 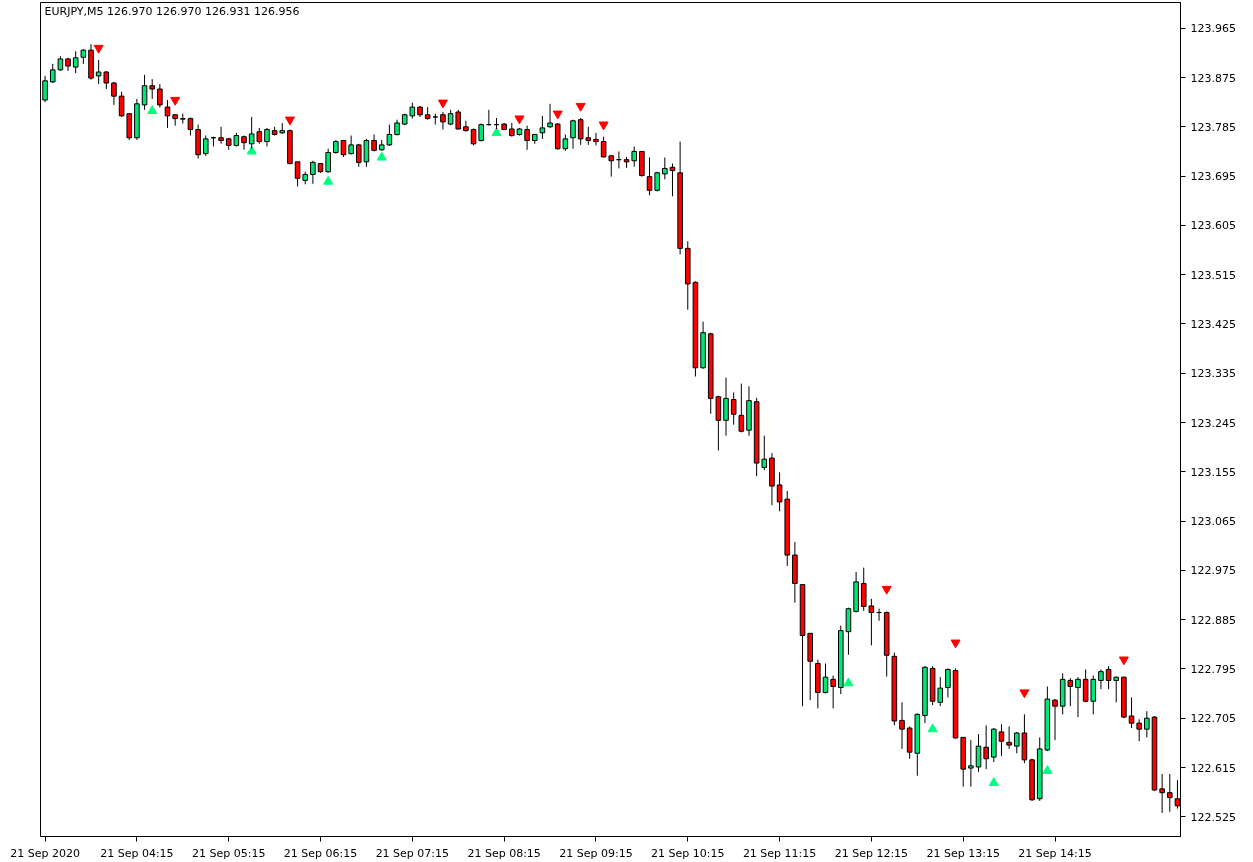 What do you see at coordinates (172, 11) in the screenshot?
I see `chart-title: EURJPY,M5 126.970 126.970 126.931 126.956` at bounding box center [172, 11].